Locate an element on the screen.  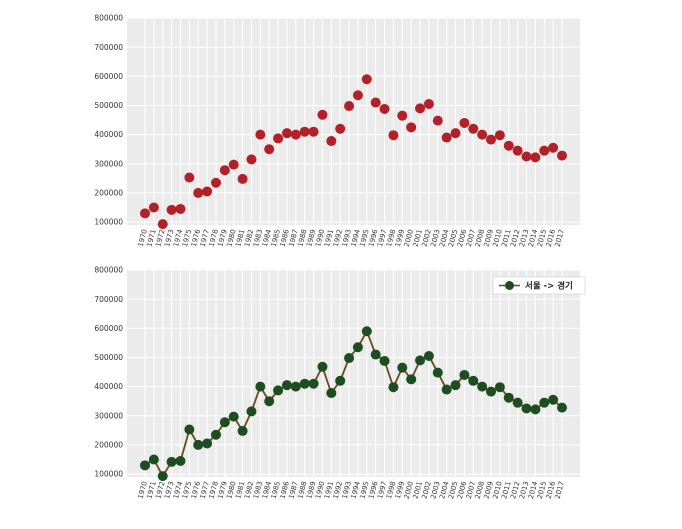
y-tick-label: 100000 is located at coordinates (108, 222).